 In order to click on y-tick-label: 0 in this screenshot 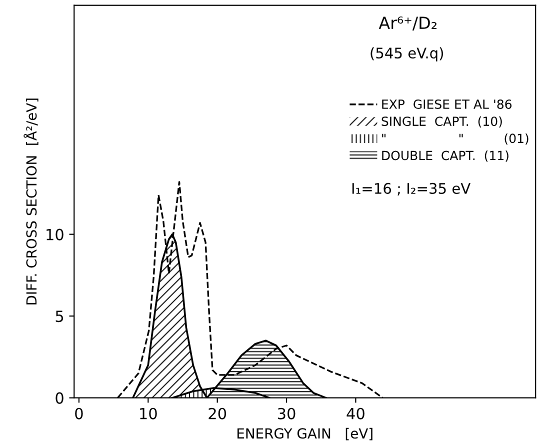, I will do `click(60, 398)`.